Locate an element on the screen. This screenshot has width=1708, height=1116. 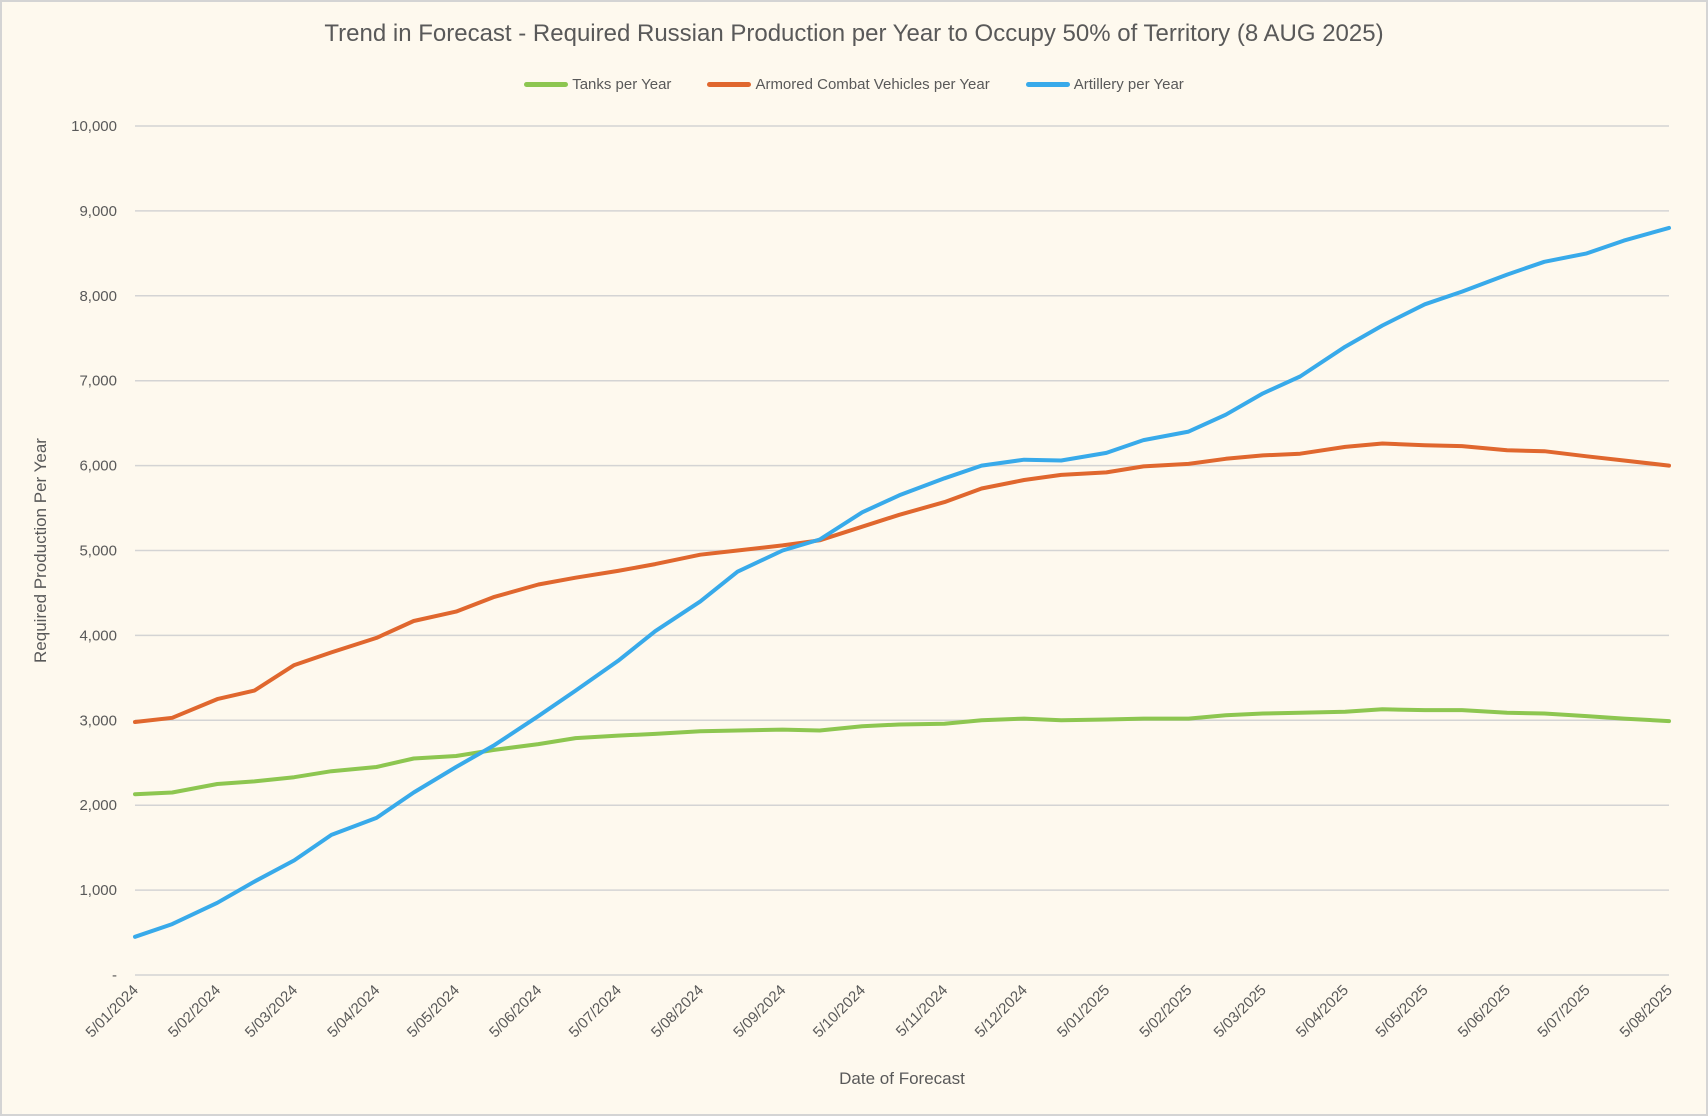
x-tick-label: 5/02/2025 is located at coordinates (1165, 1011).